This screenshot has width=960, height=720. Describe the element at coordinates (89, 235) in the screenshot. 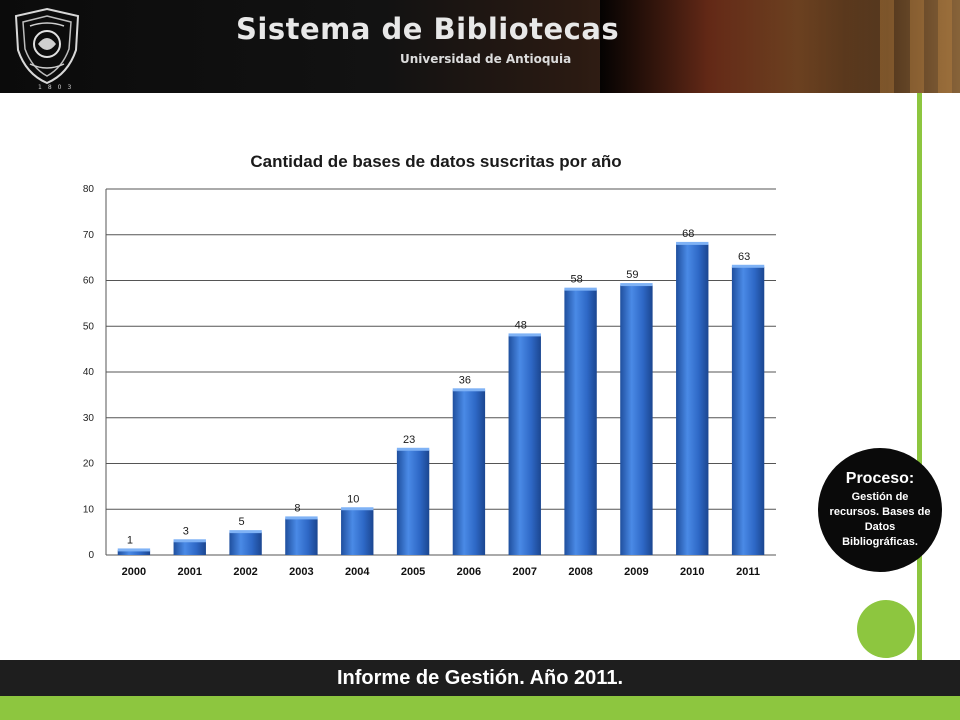

I see `y-tick-label: 70` at that location.